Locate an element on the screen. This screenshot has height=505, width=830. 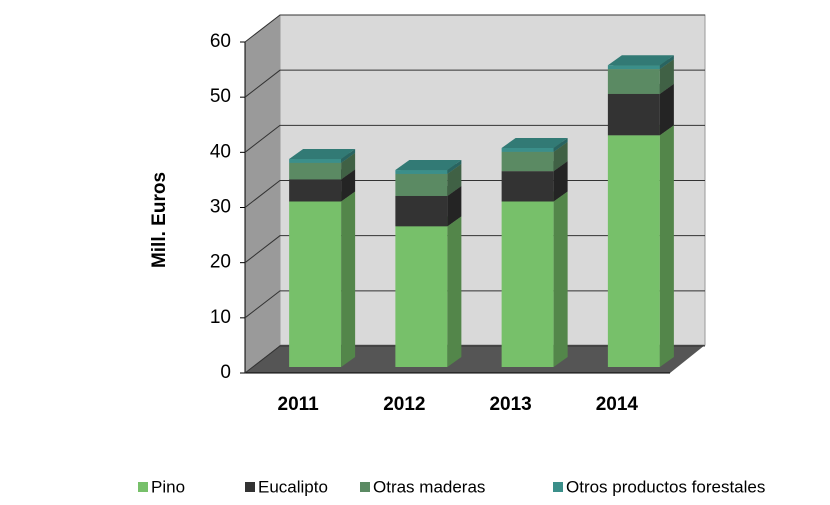
x-tick-label: 2014 is located at coordinates (617, 404).